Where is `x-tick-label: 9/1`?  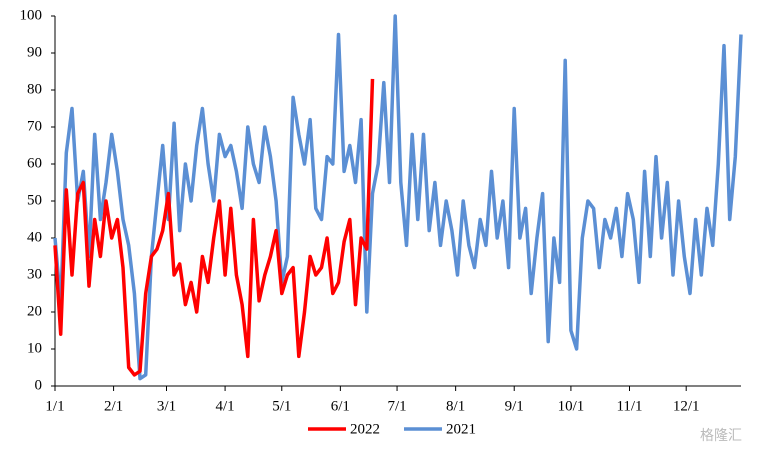 x-tick-label: 9/1 is located at coordinates (514, 406).